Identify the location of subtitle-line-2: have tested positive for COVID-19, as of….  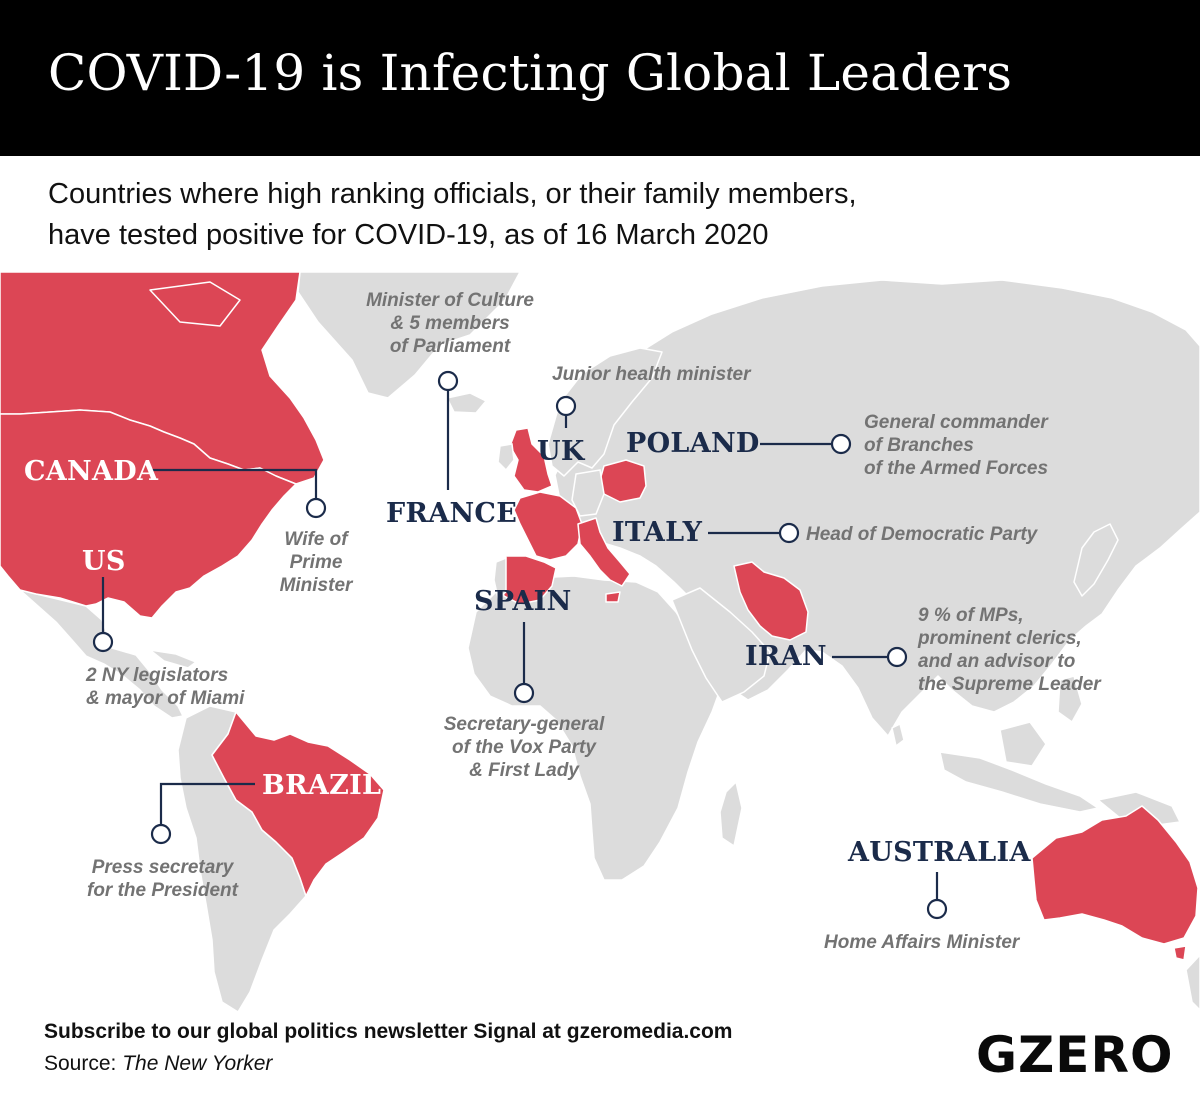
(408, 235).